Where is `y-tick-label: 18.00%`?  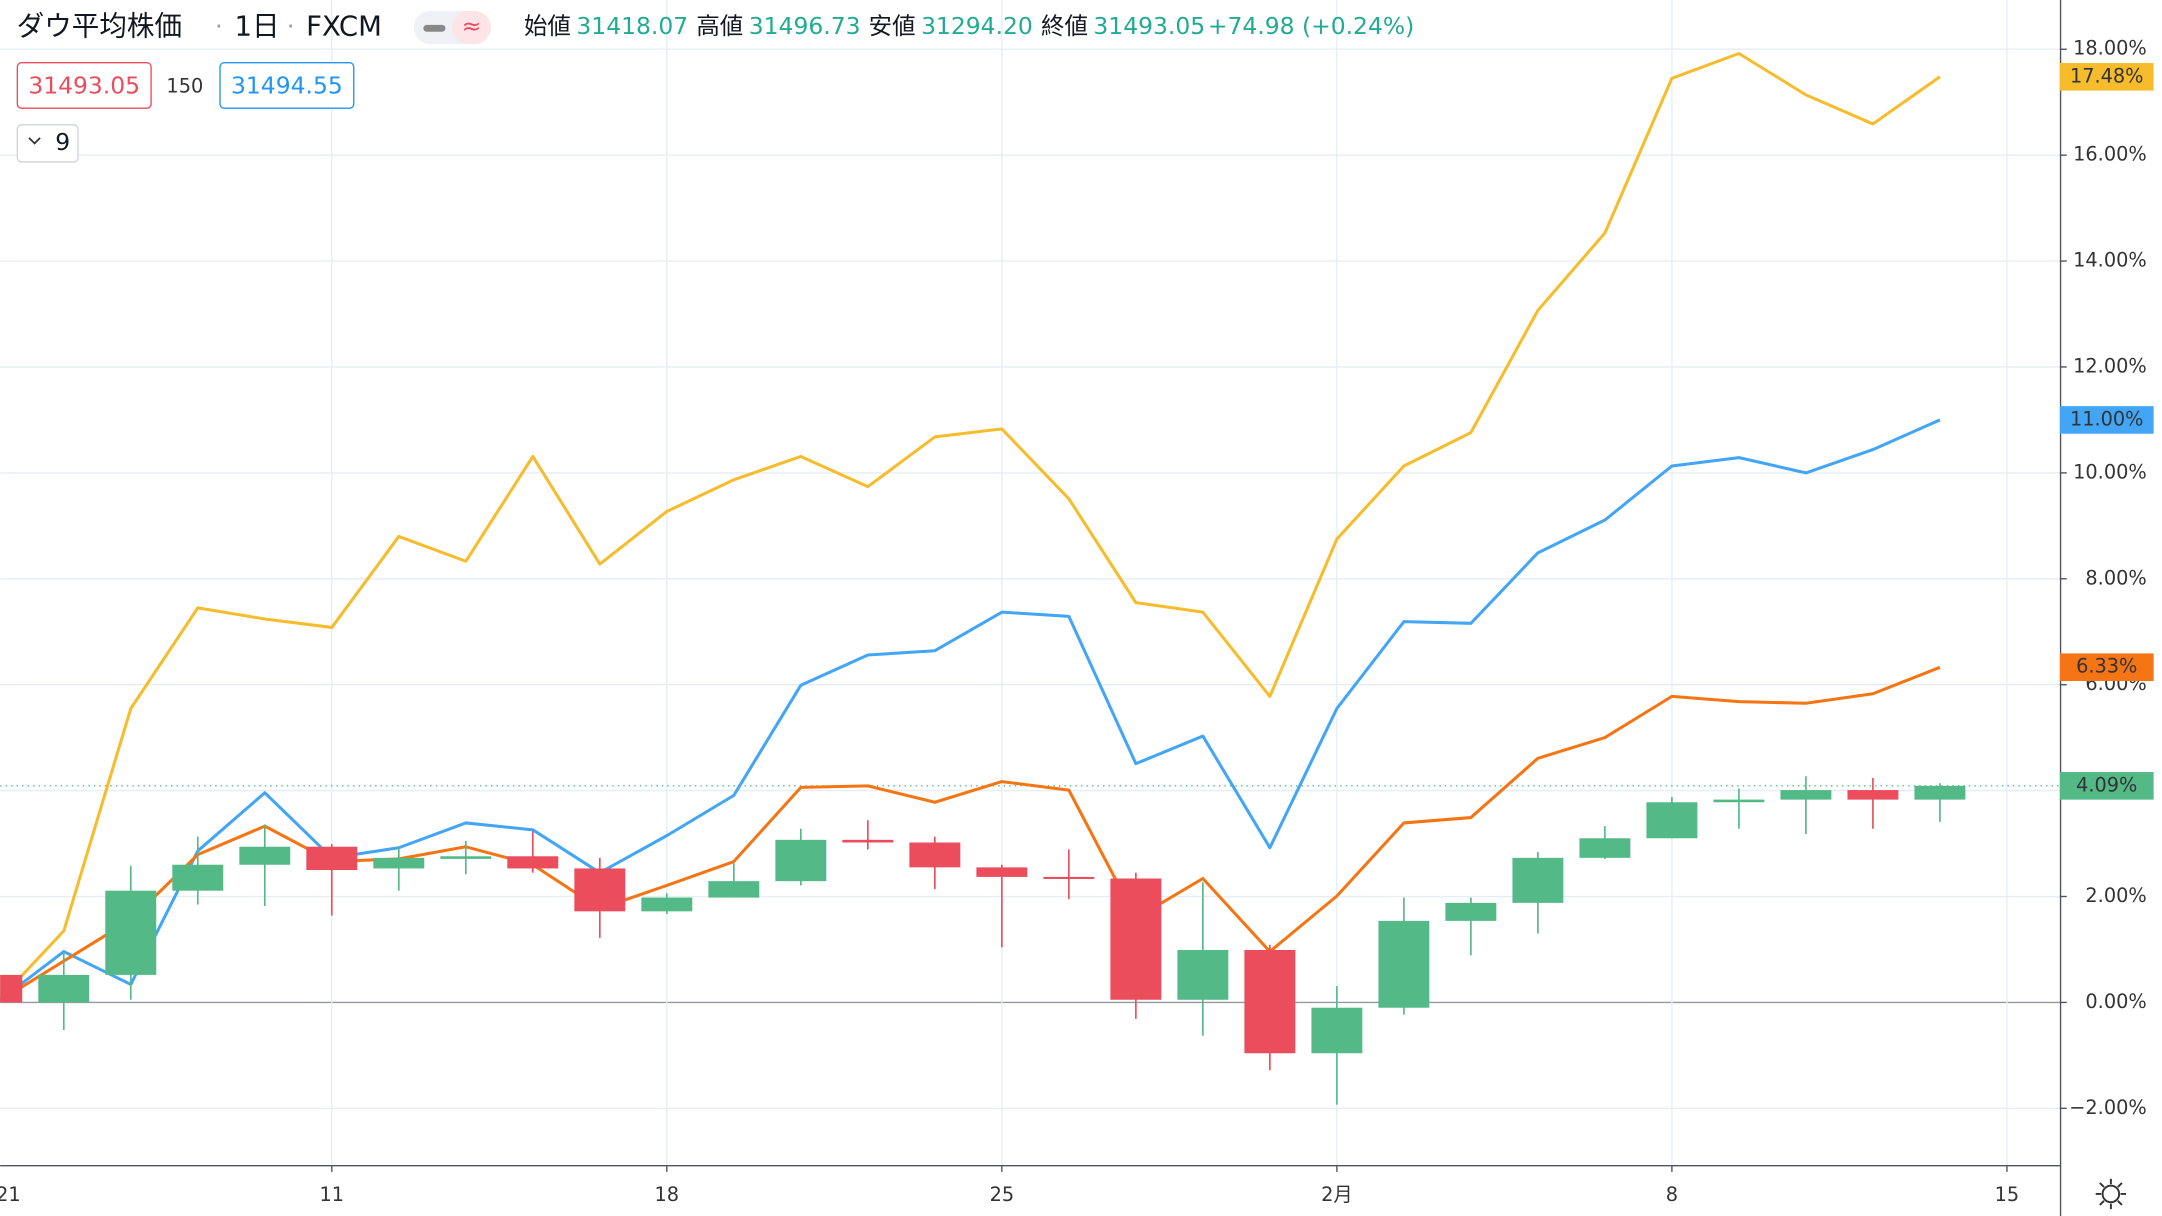
y-tick-label: 18.00% is located at coordinates (2110, 48).